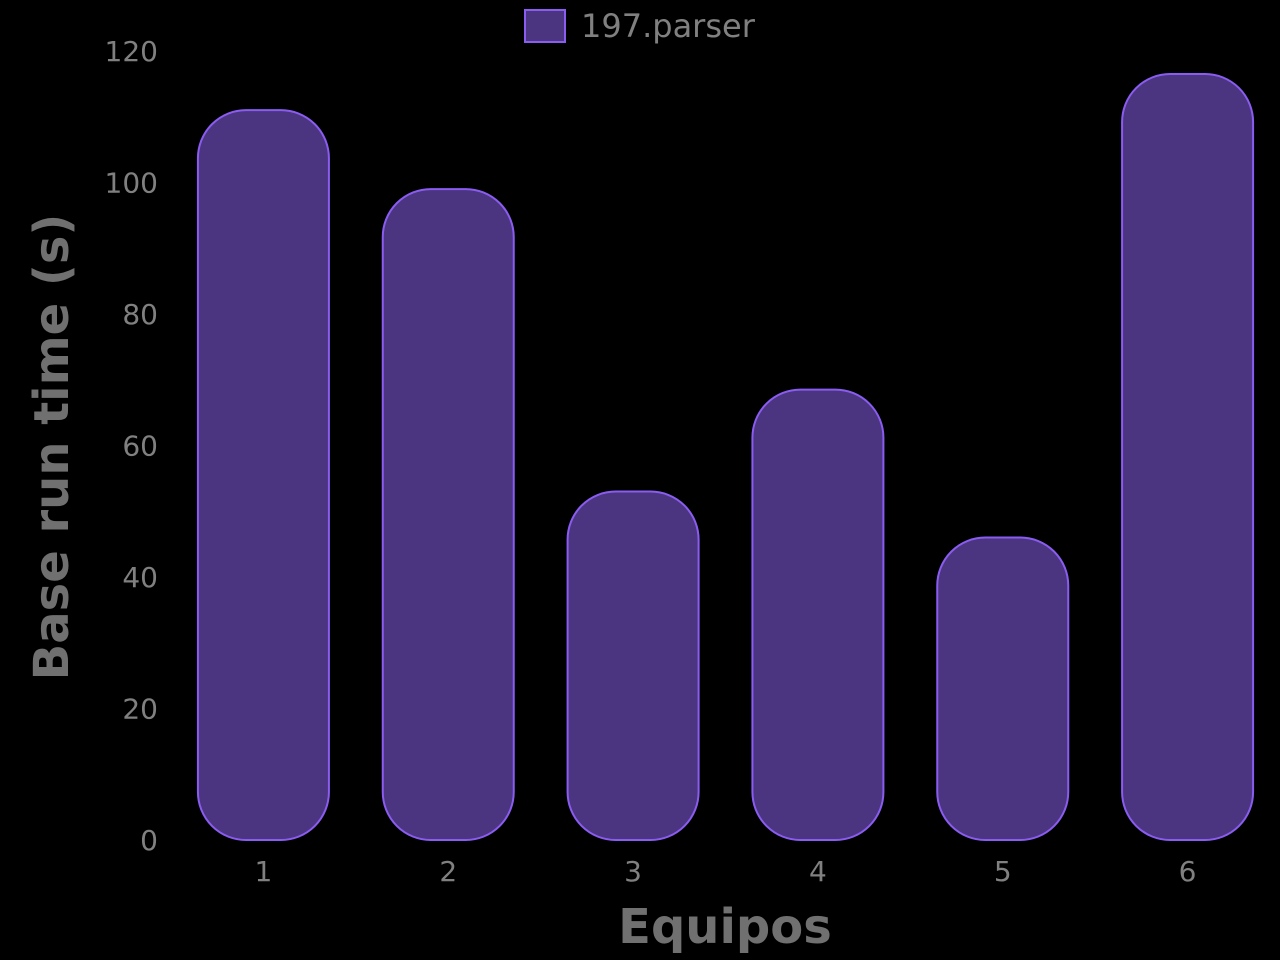 The width and height of the screenshot is (1280, 960). I want to click on x-tick-label-1: 1, so click(264, 871).